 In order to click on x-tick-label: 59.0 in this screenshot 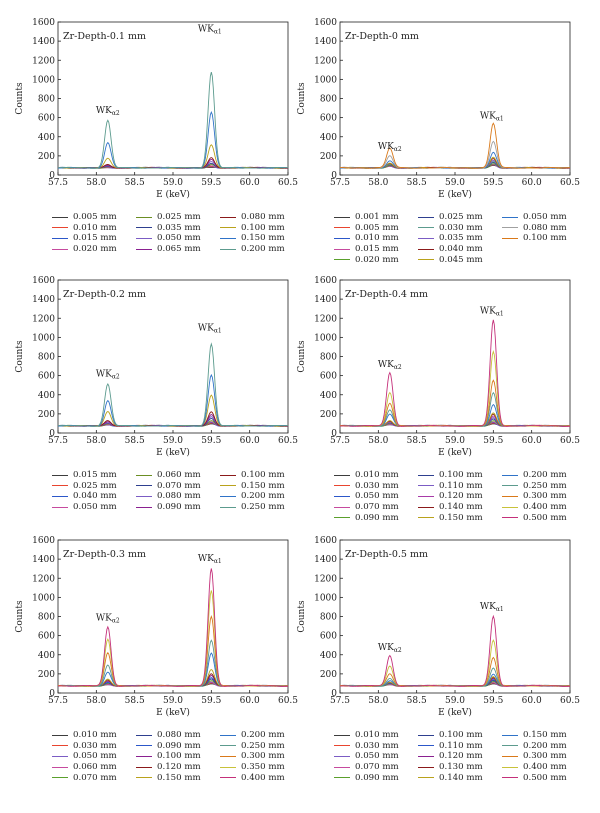, I will do `click(455, 701)`.